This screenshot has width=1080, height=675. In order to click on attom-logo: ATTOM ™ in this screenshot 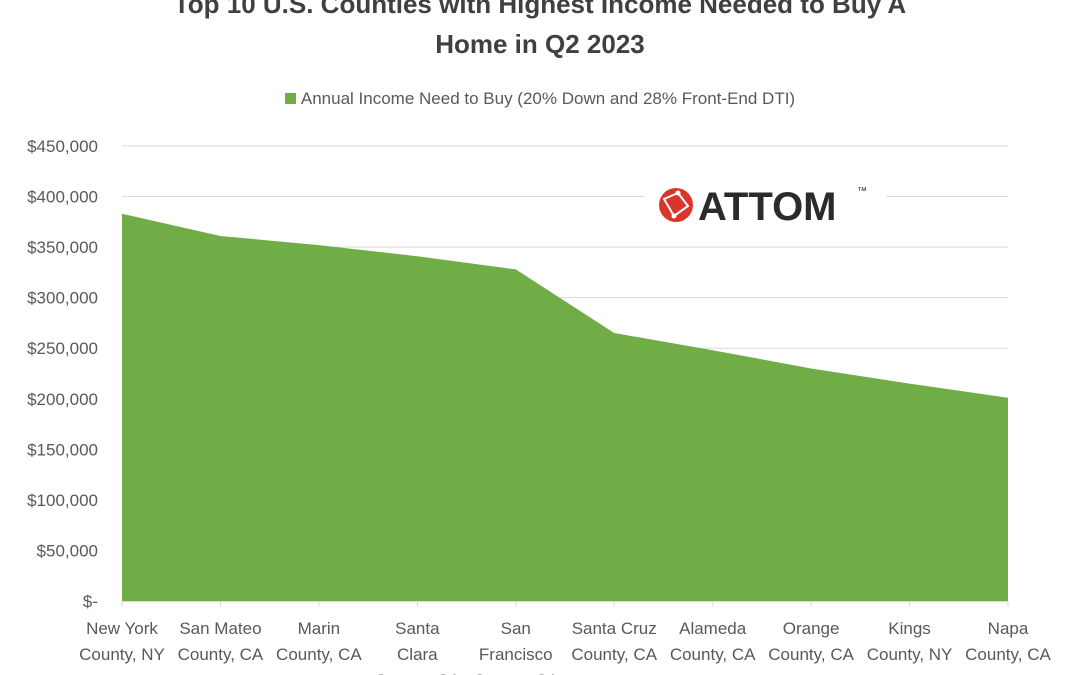, I will do `click(765, 205)`.